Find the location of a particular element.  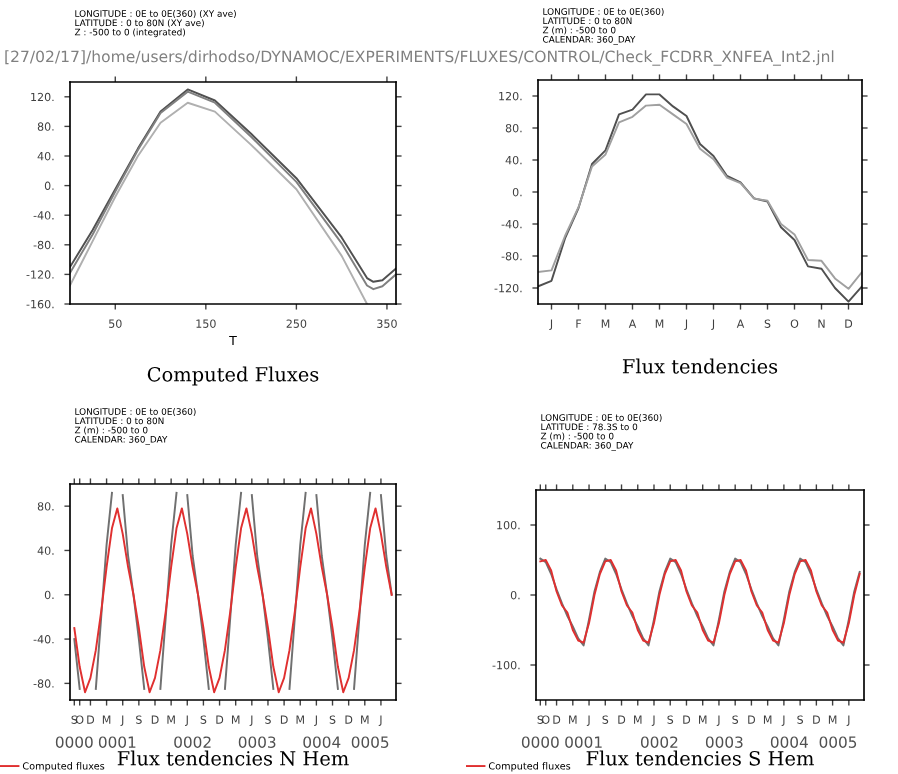

text: Flux tendencies S Hem is located at coordinates (700, 758).